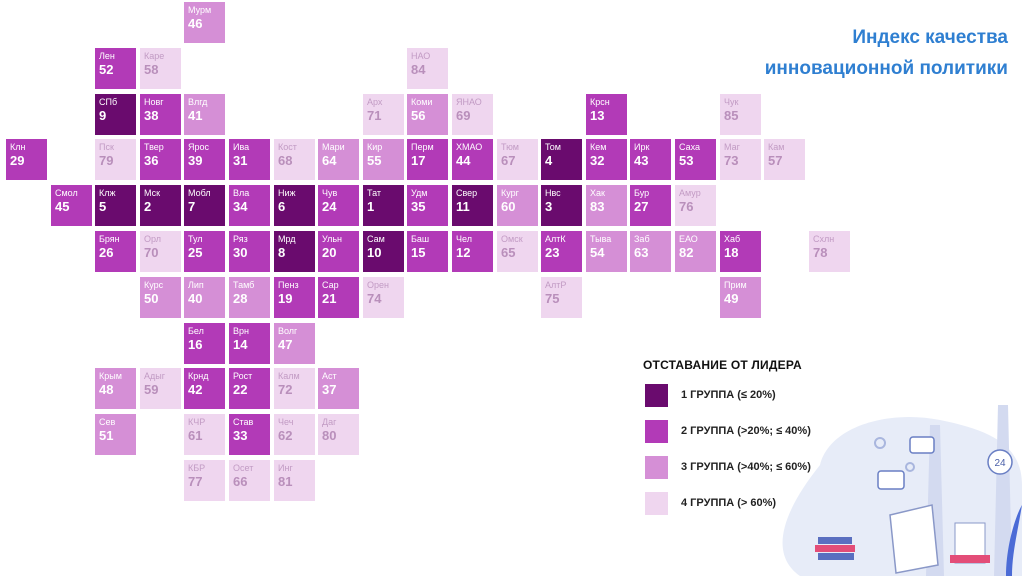 Image resolution: width=1024 pixels, height=576 pixels. What do you see at coordinates (463, 206) in the screenshot?
I see `region-rank: 11` at bounding box center [463, 206].